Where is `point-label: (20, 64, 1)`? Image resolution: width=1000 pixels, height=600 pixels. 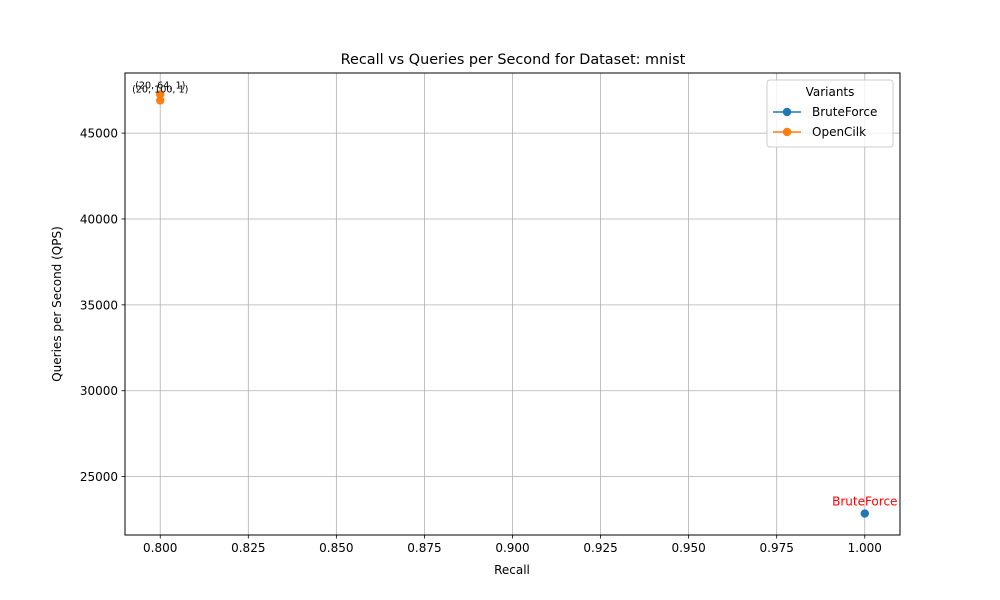 point-label: (20, 64, 1) is located at coordinates (160, 85).